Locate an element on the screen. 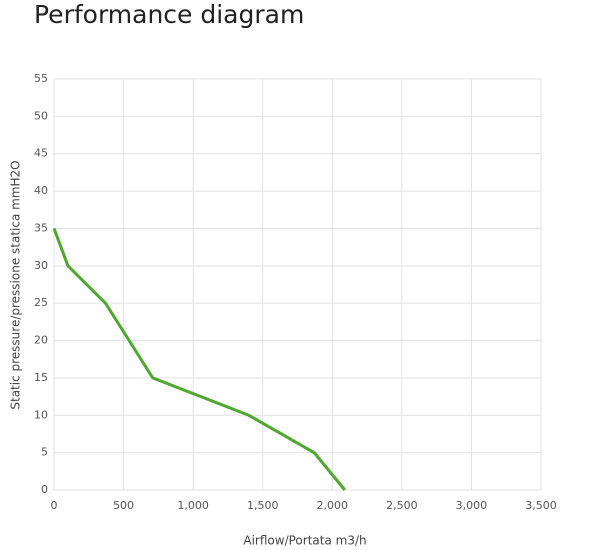 Image resolution: width=600 pixels, height=550 pixels. y-tick-label: 55 is located at coordinates (41, 78).